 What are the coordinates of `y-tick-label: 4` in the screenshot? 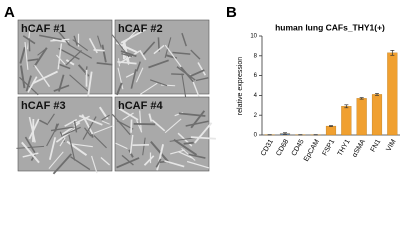 It's located at (256, 96).